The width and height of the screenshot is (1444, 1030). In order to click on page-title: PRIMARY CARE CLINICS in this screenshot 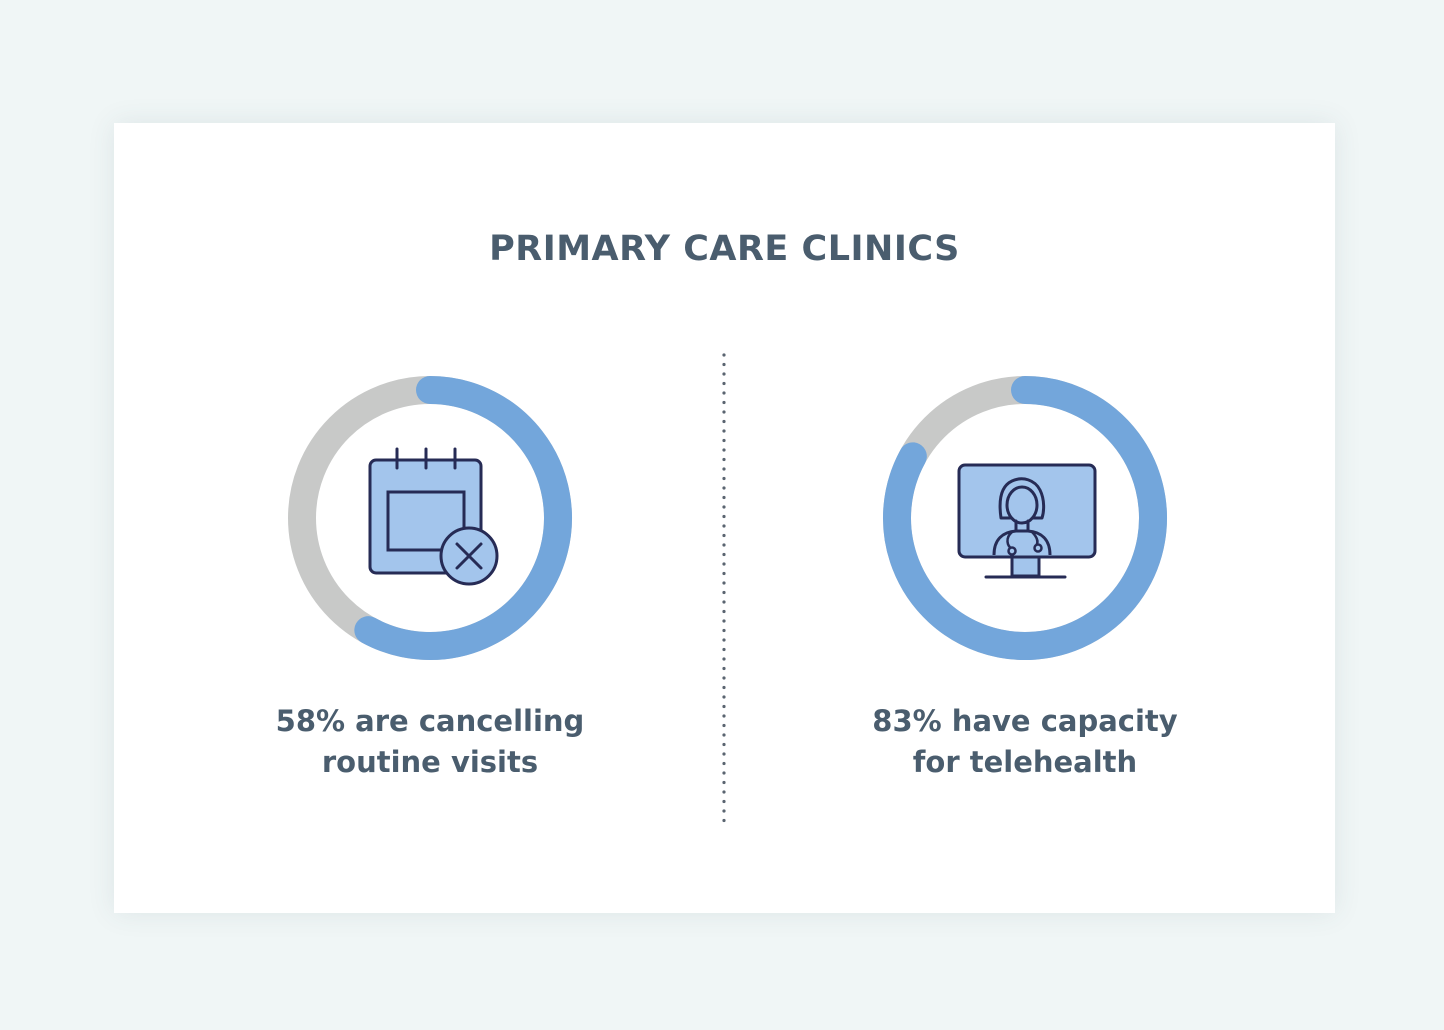, I will do `click(724, 249)`.